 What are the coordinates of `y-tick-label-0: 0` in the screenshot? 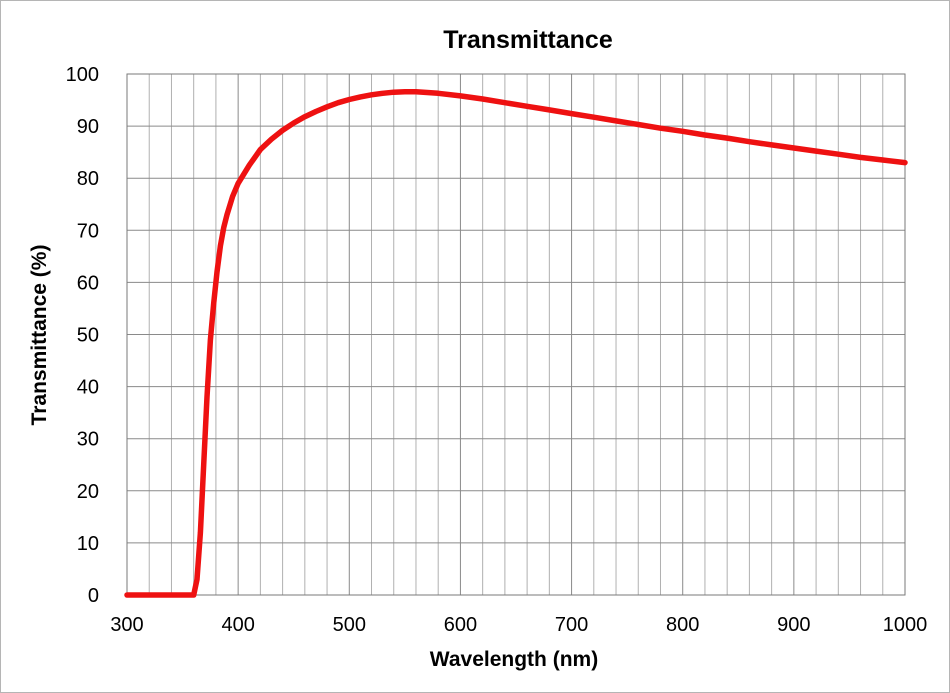 It's located at (93, 596).